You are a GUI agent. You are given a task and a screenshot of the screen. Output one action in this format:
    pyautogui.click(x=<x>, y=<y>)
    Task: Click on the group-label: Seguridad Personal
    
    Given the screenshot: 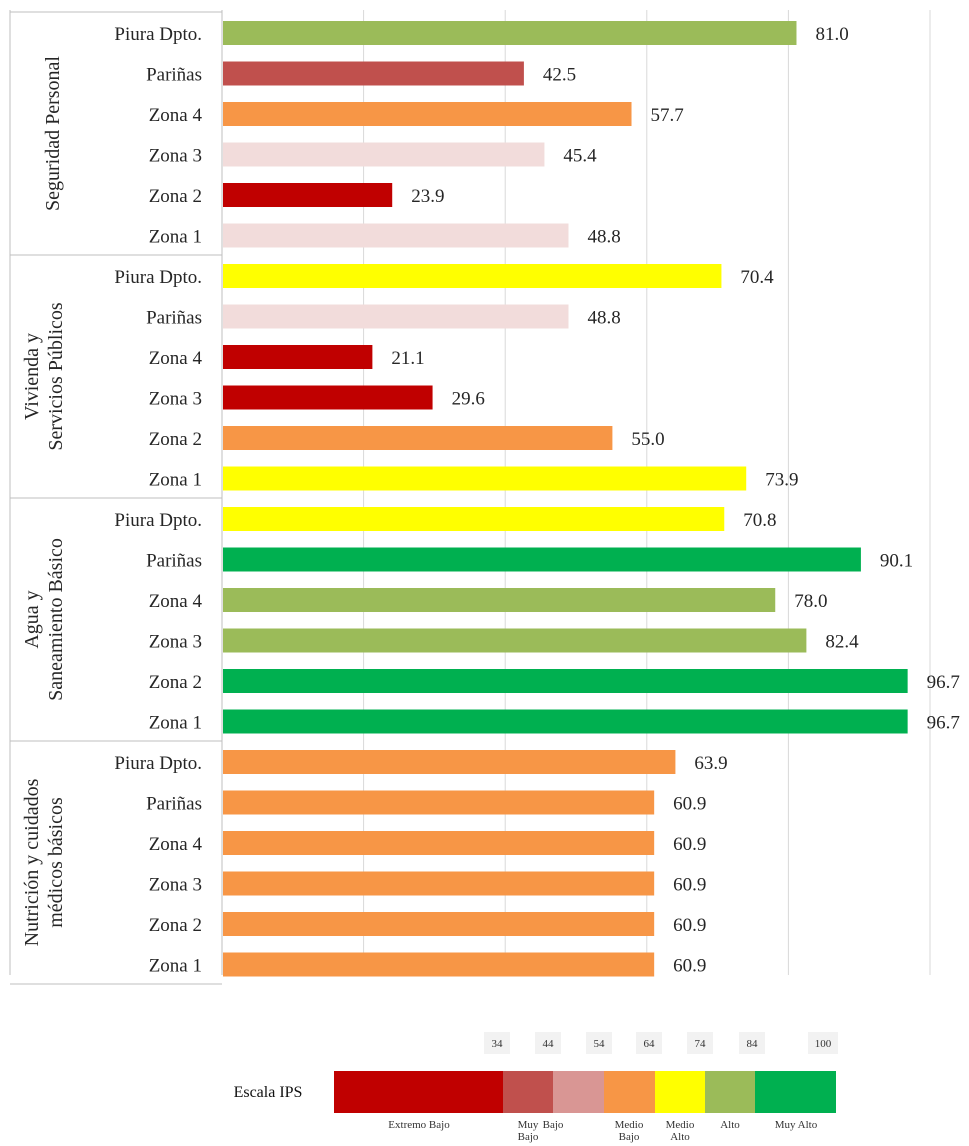 What is the action you would take?
    pyautogui.click(x=53, y=133)
    